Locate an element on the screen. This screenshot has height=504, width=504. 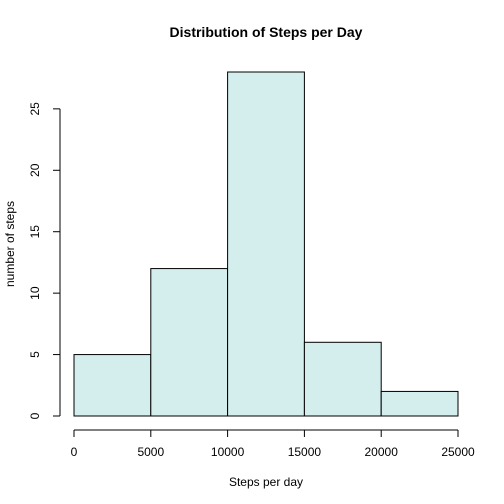
y-tick-label: 5 is located at coordinates (35, 354).